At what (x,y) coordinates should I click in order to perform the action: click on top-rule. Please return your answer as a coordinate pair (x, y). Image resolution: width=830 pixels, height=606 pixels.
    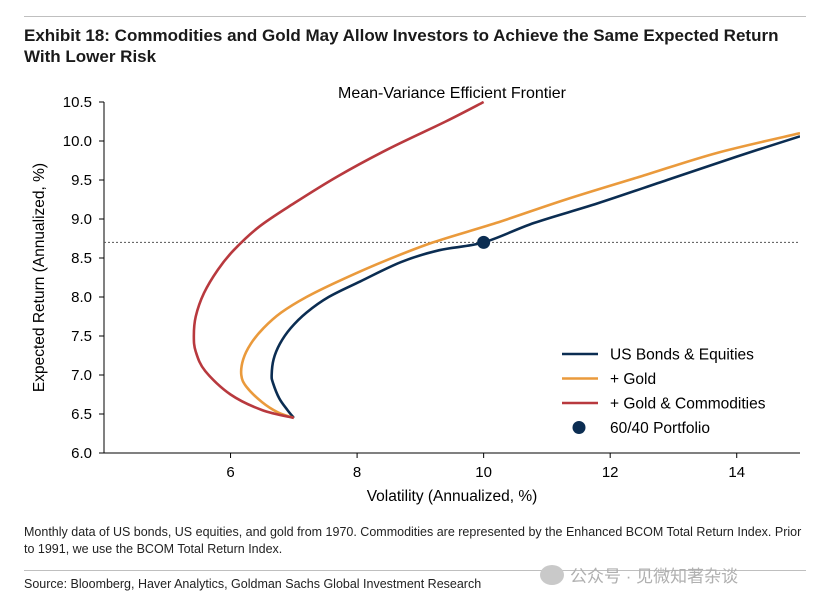
    Looking at the image, I should click on (415, 16).